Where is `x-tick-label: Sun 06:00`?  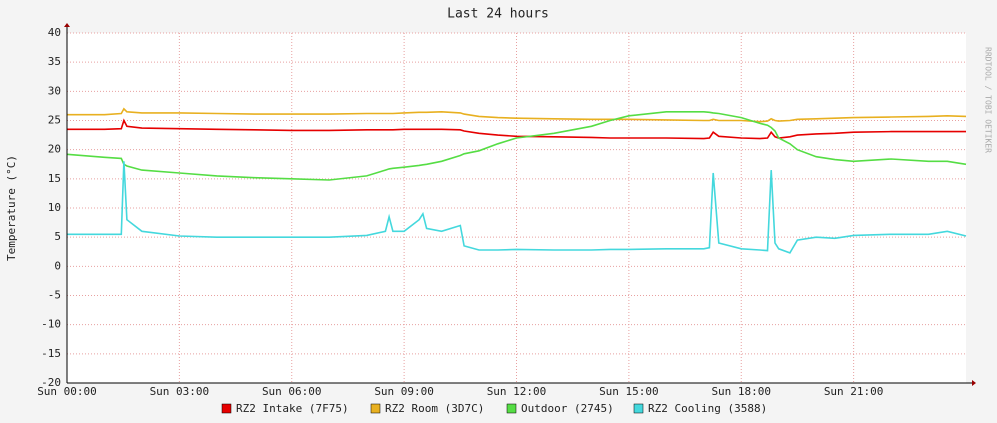 x-tick-label: Sun 06:00 is located at coordinates (292, 391).